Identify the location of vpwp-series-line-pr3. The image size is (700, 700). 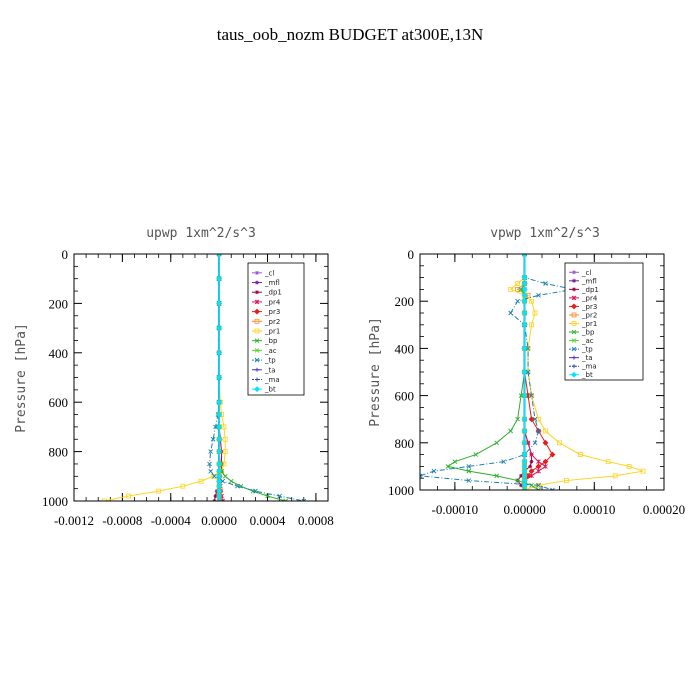
(539, 372).